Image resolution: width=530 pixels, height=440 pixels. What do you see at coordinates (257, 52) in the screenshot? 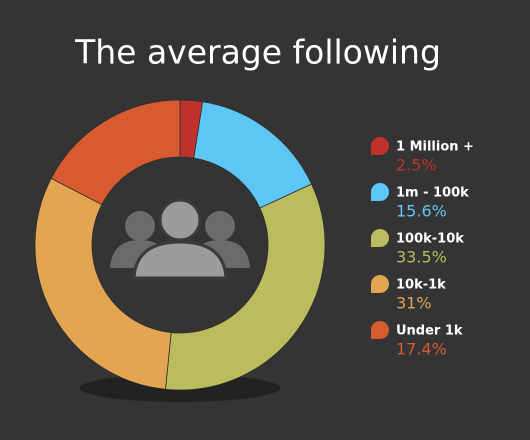
I see `chart-title: The average following` at bounding box center [257, 52].